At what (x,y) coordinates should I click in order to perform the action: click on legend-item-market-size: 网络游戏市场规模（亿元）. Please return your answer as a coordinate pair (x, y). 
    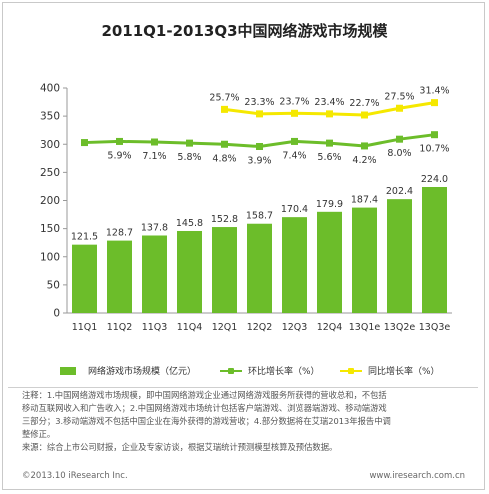
    Looking at the image, I should click on (128, 370).